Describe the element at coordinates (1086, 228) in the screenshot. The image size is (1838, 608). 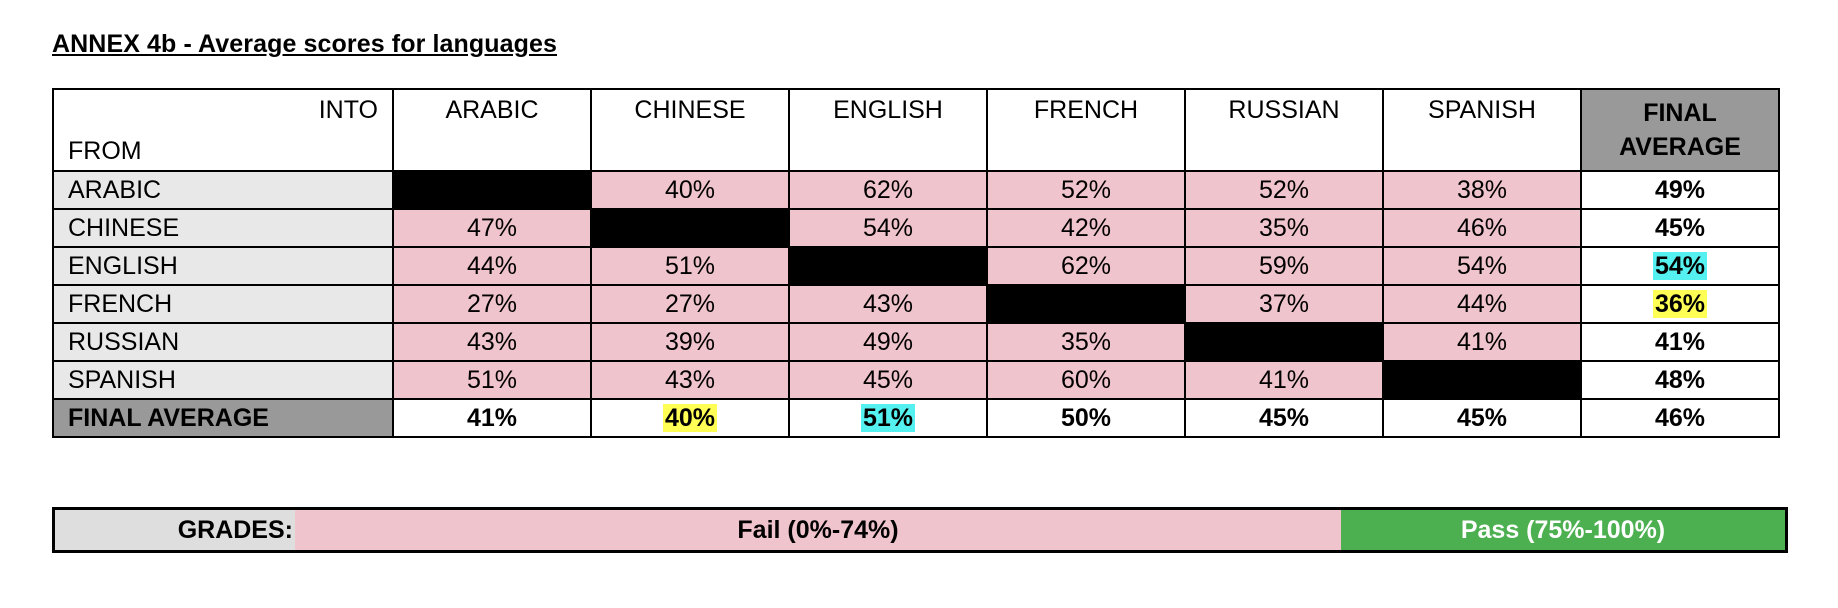
I see `score-cell: 42%` at that location.